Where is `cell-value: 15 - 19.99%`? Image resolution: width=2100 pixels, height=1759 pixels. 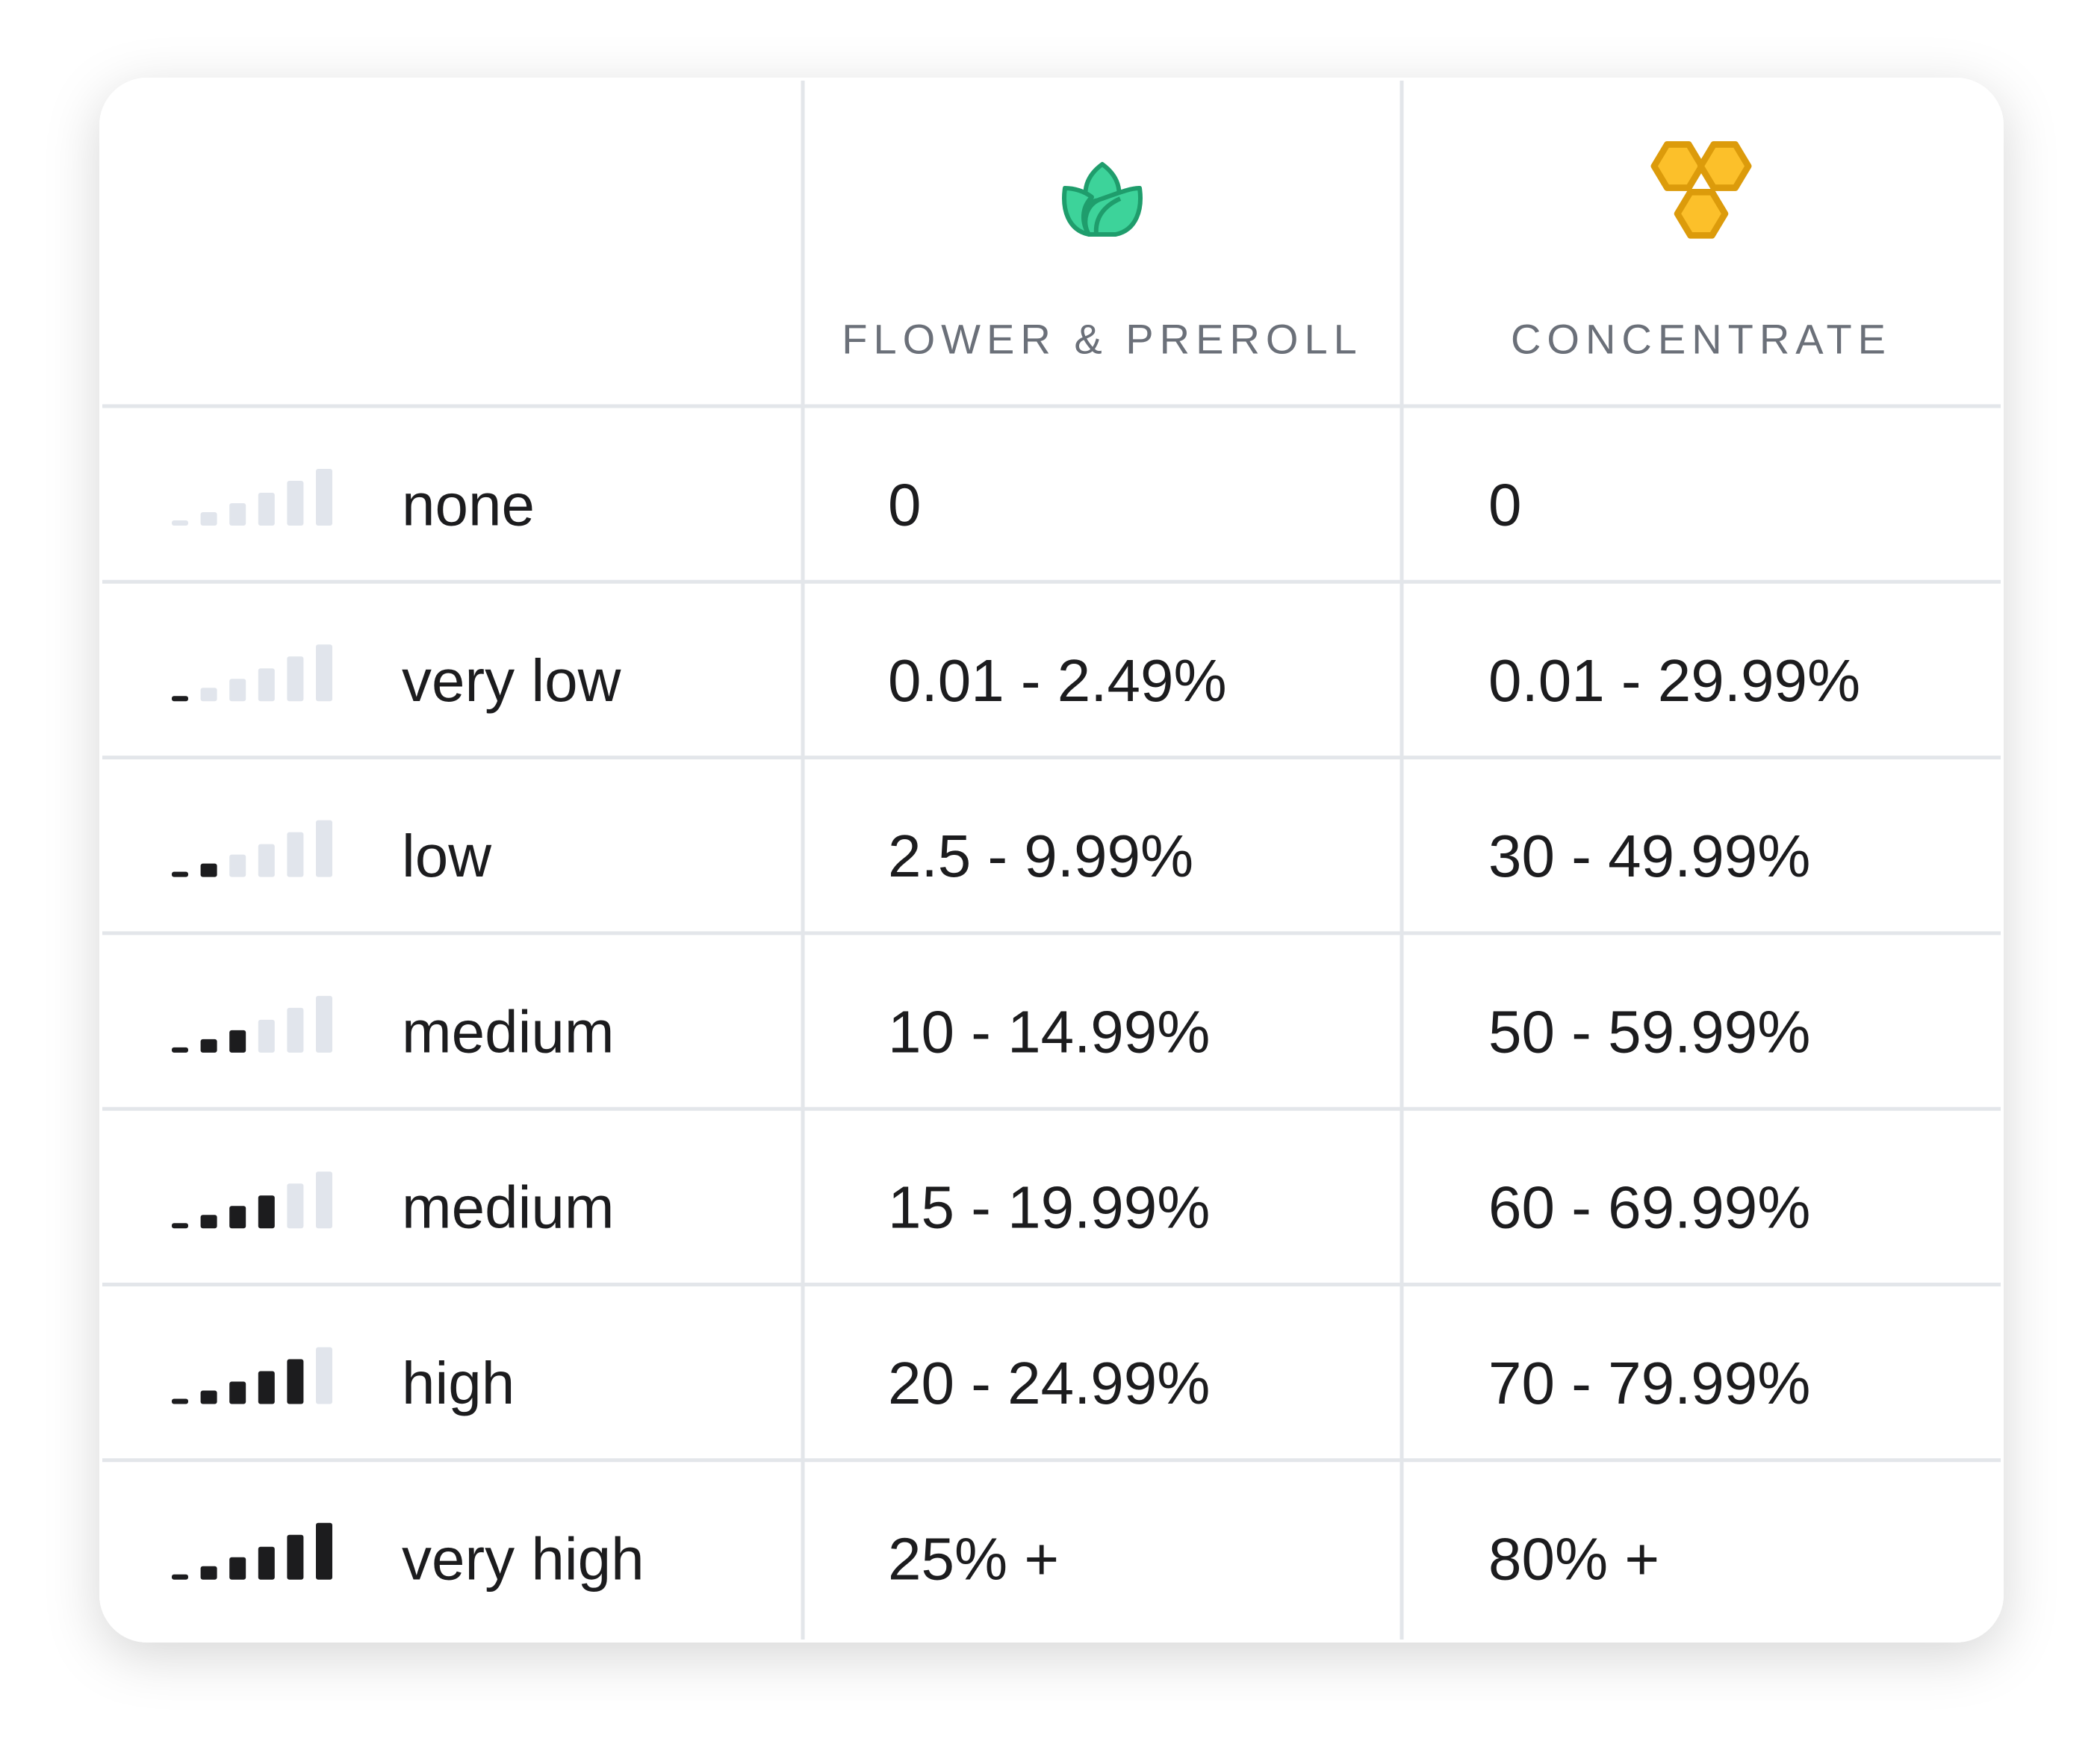 cell-value: 15 - 19.99% is located at coordinates (1049, 1207).